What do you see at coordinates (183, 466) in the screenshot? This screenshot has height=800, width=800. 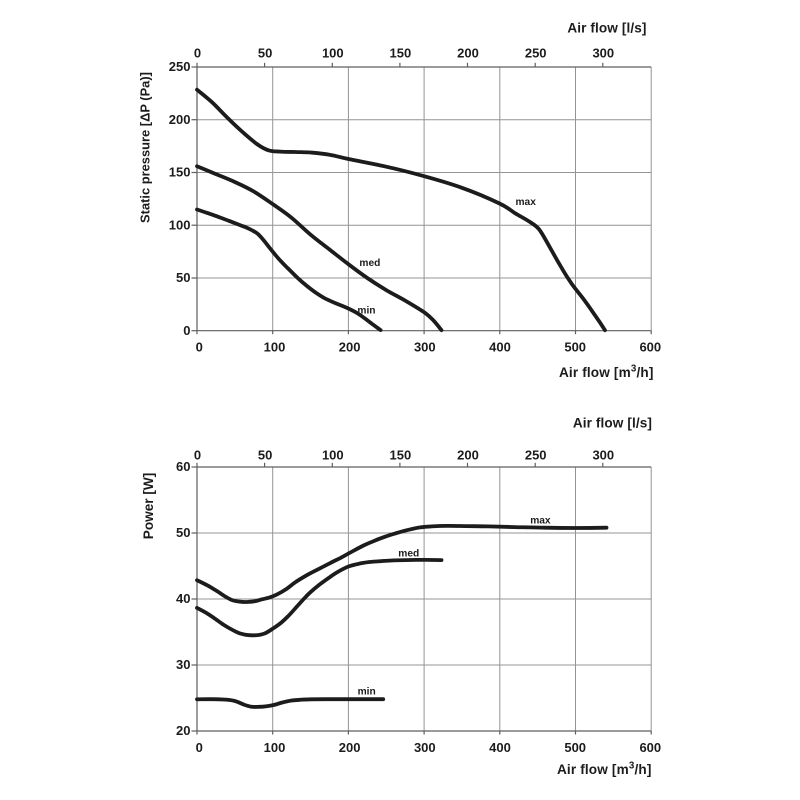 I see `svg-text: 60` at bounding box center [183, 466].